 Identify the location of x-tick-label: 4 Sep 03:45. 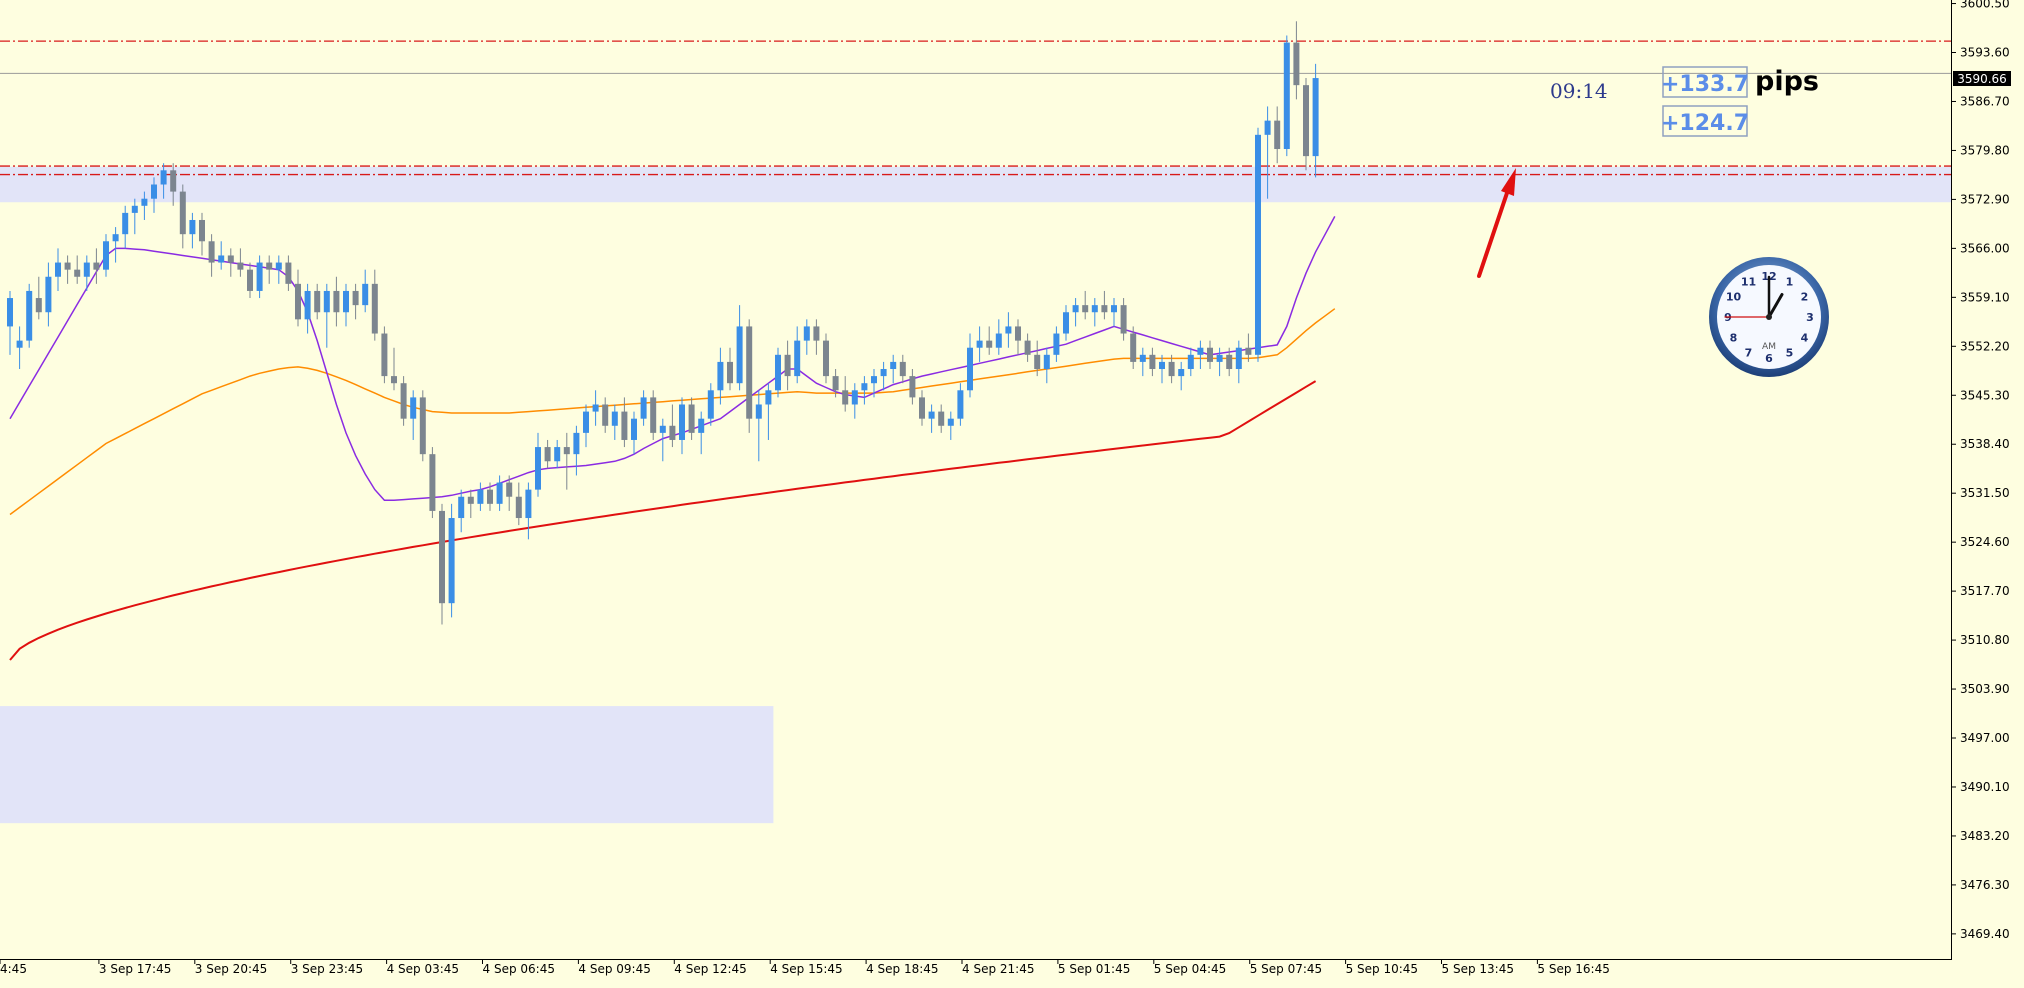
(423, 969).